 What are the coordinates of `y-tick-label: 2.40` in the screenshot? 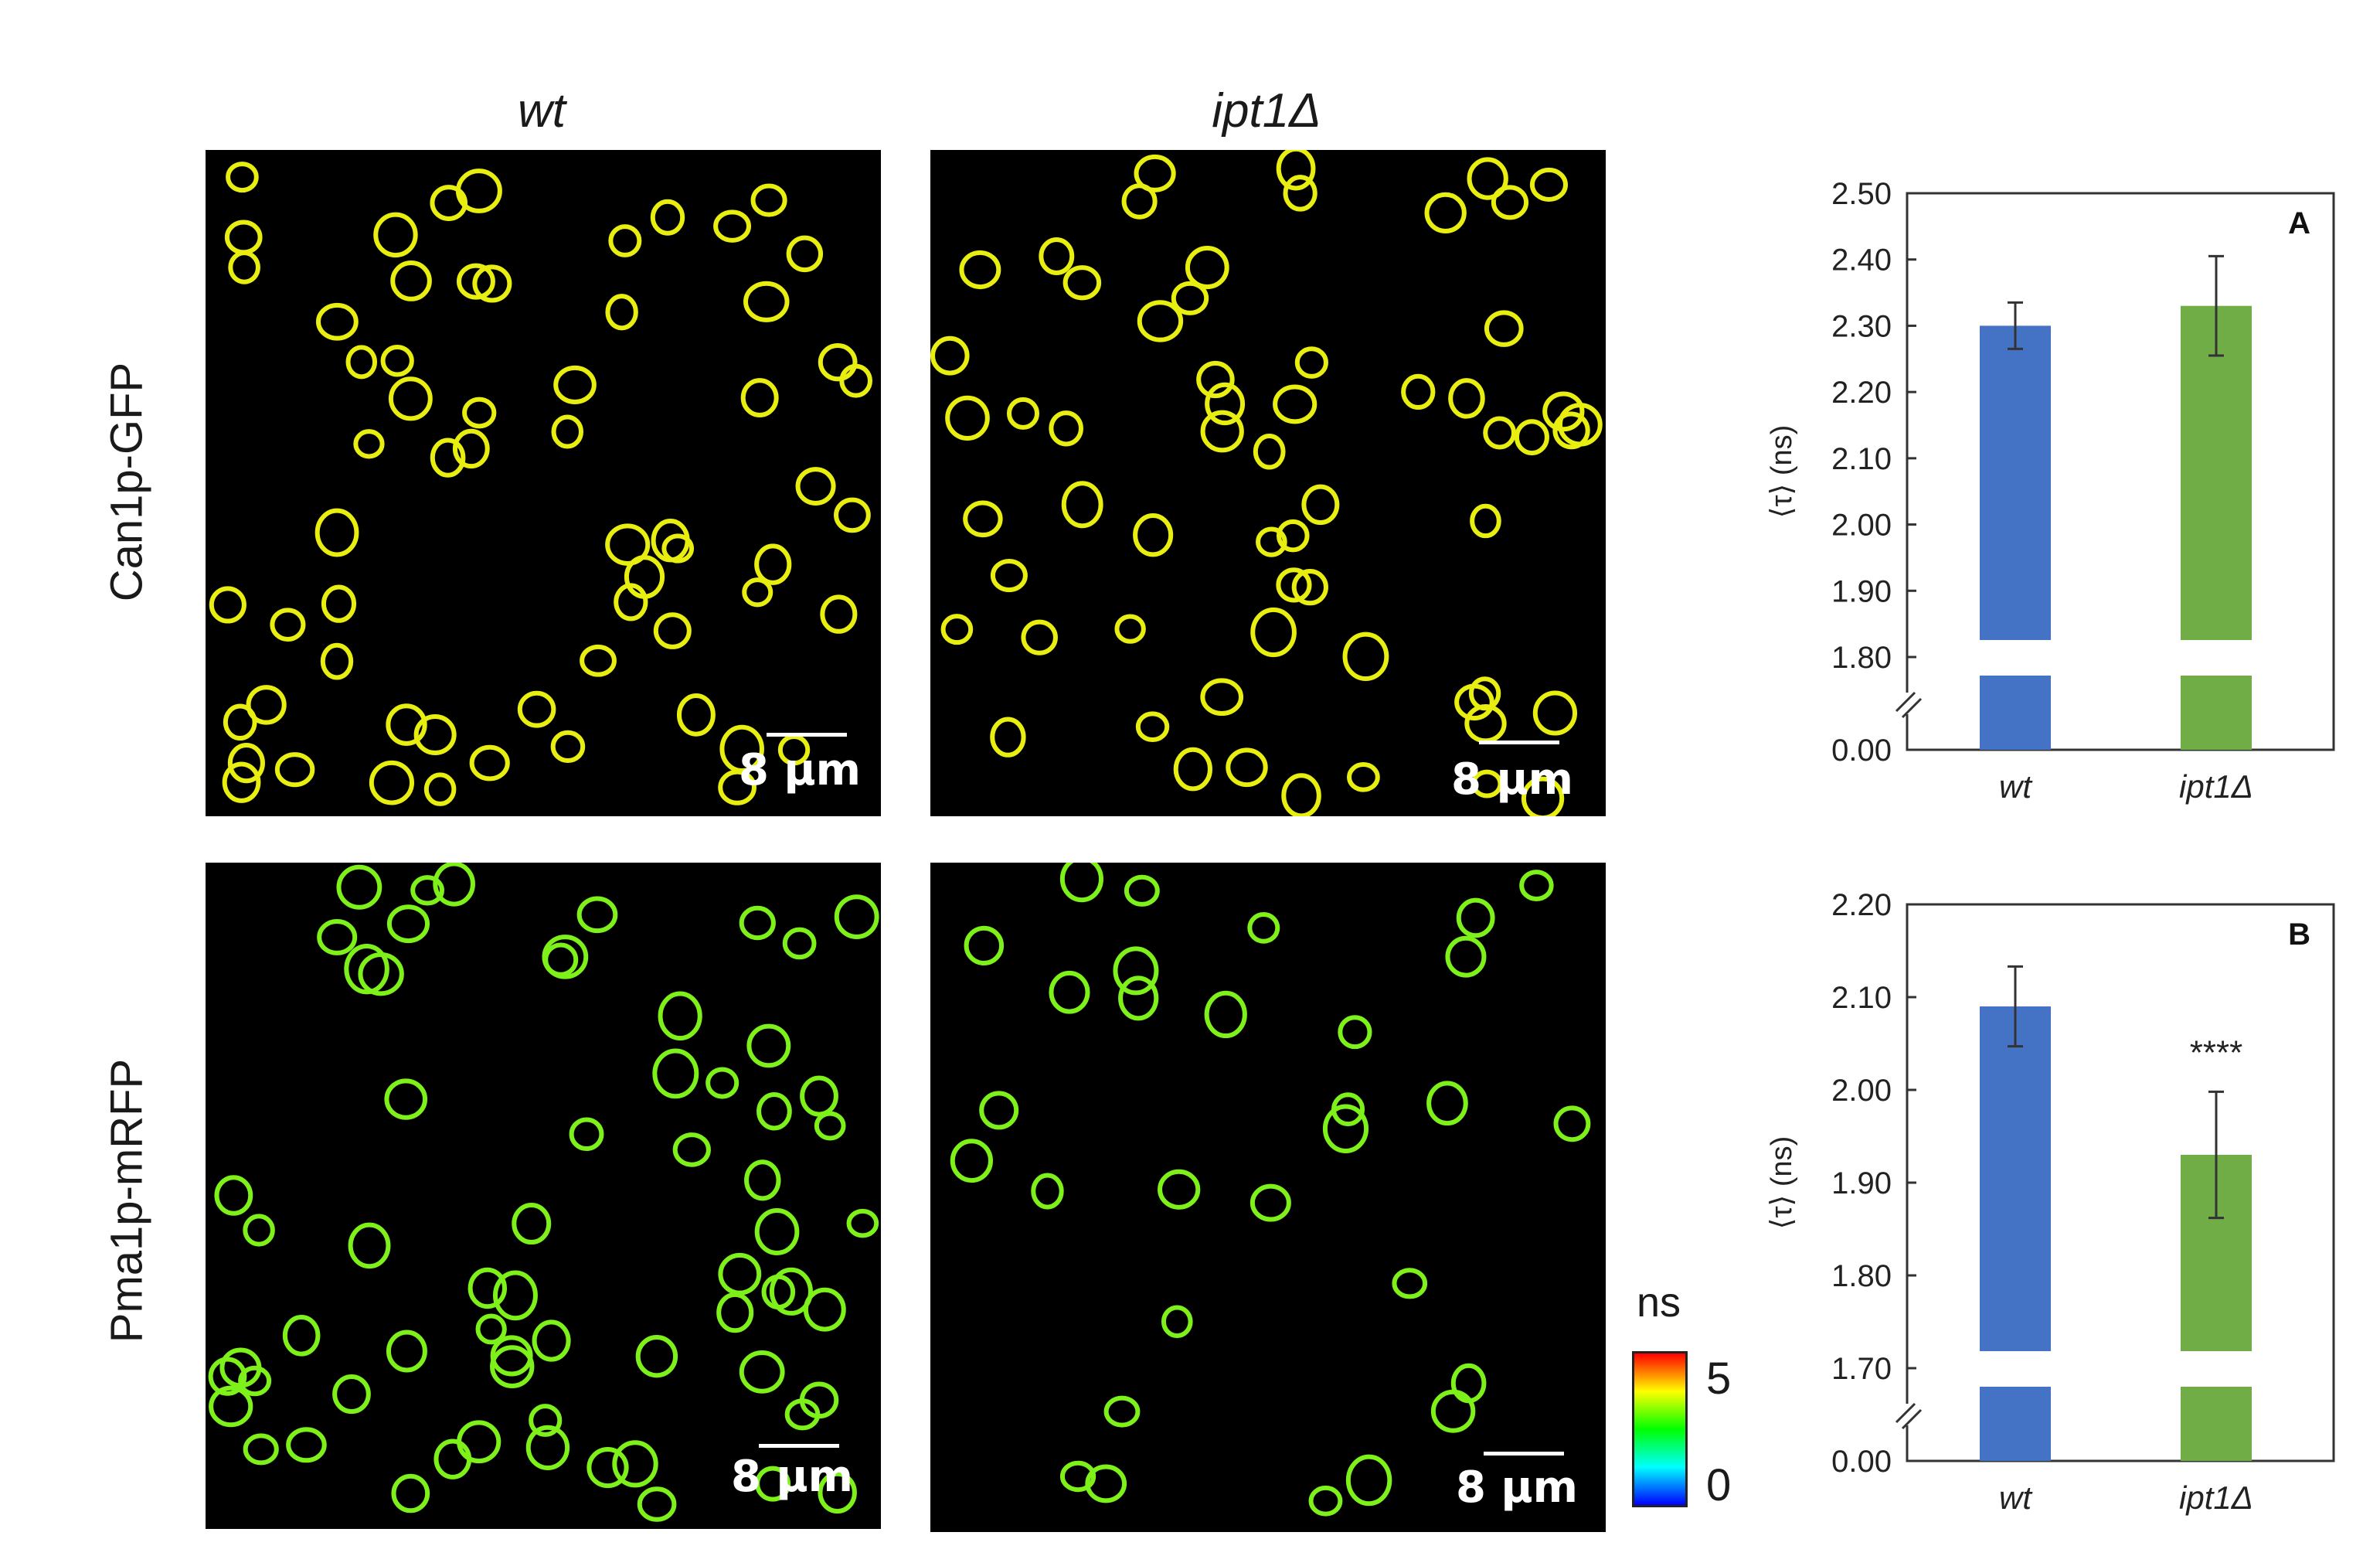 It's located at (1861, 260).